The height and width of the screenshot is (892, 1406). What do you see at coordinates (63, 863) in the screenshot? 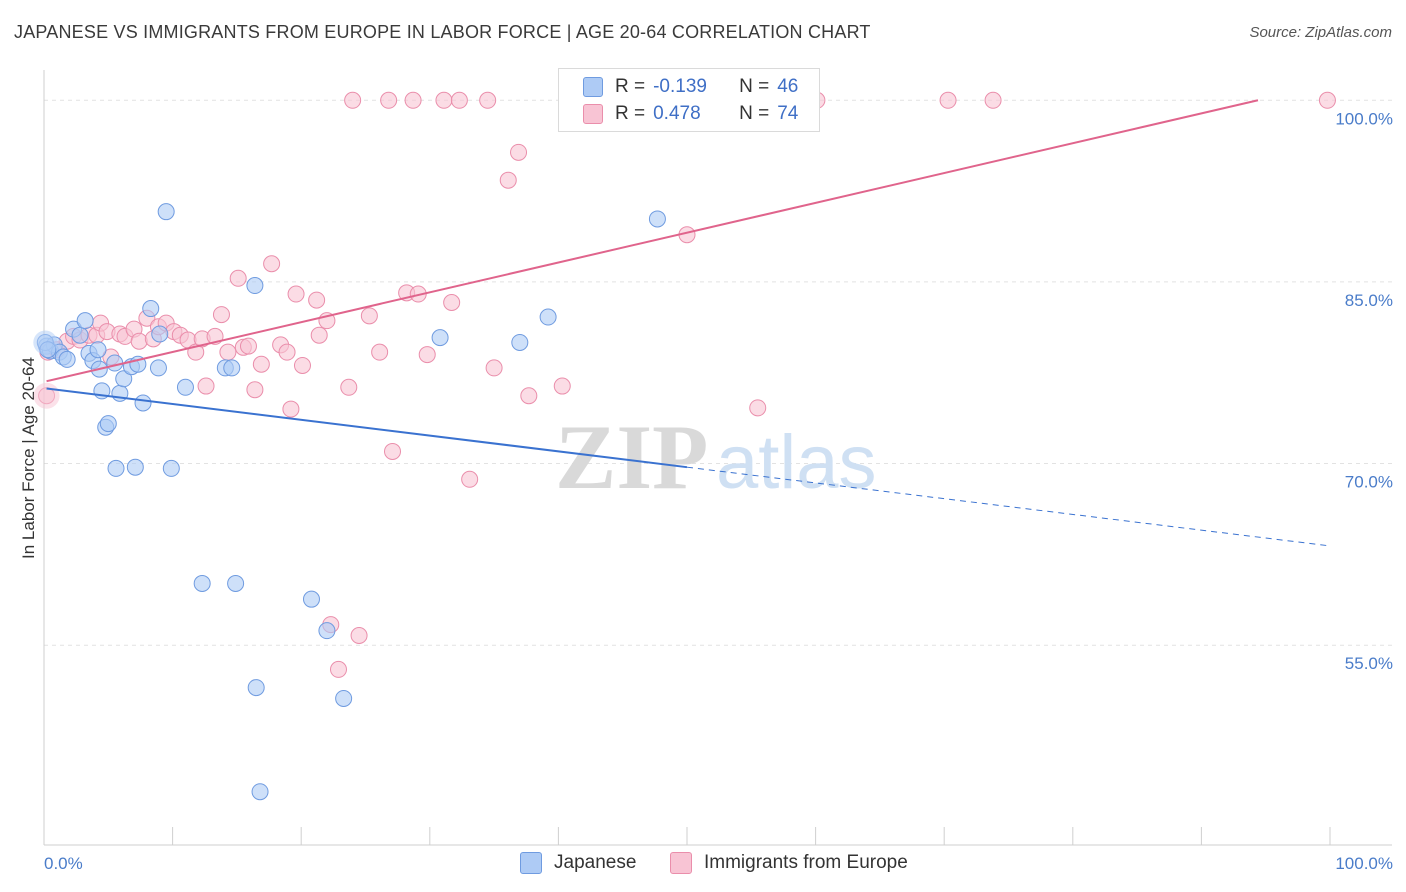
I see `x-tick-label-0: 0.0%` at bounding box center [63, 863].